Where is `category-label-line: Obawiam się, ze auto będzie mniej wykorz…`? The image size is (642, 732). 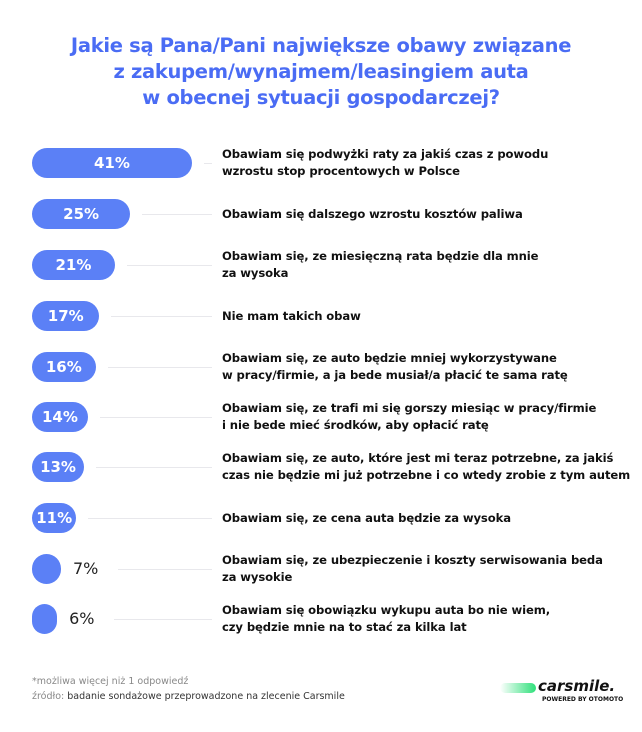
category-label-line: Obawiam się, ze auto będzie mniej wykorz… is located at coordinates (389, 358).